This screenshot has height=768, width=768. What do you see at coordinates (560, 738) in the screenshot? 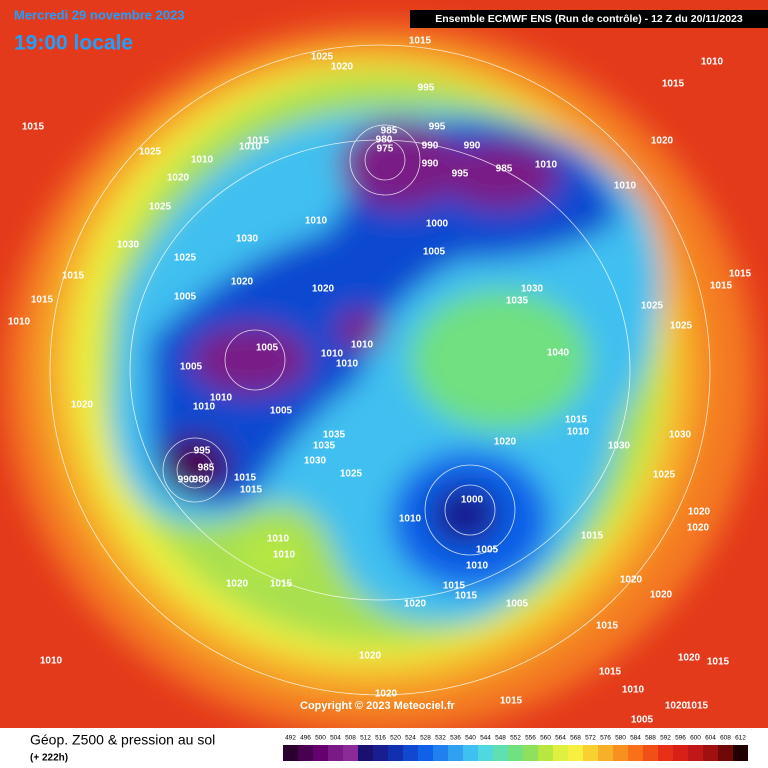
I see `colorbar-label: 564` at bounding box center [560, 738].